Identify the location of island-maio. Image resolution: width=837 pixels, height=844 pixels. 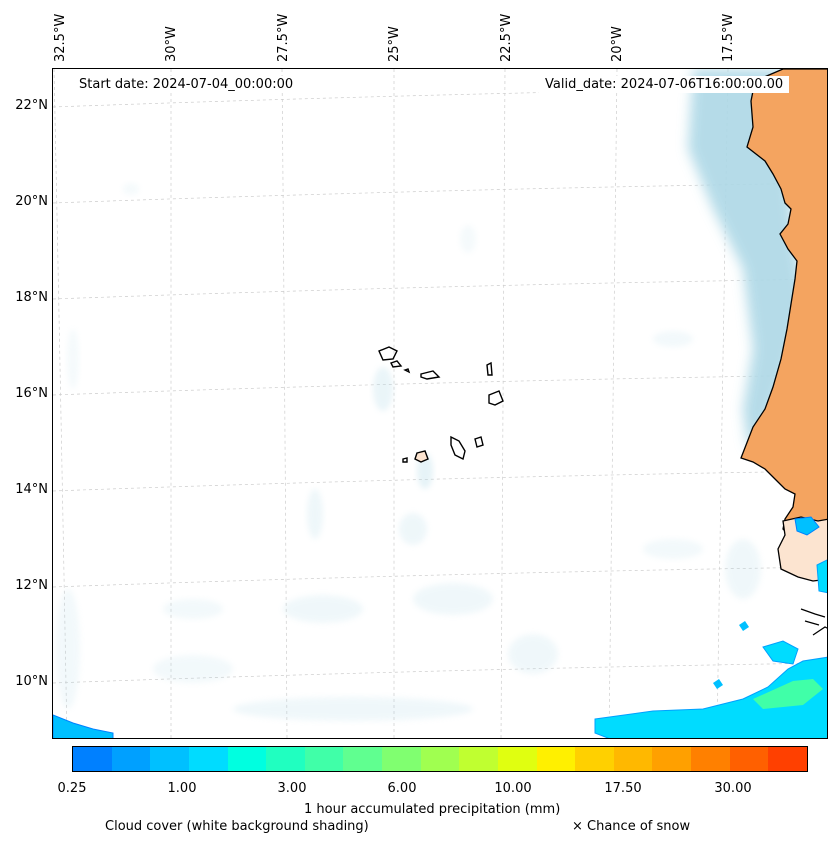
(479, 442).